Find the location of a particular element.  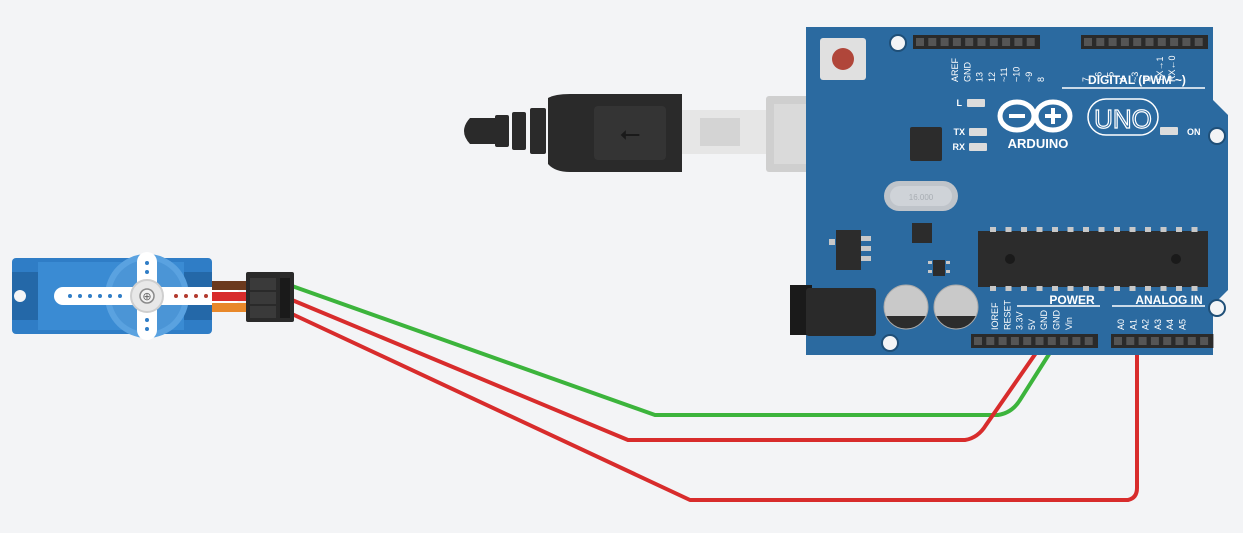

analog-header is located at coordinates (1162, 341).